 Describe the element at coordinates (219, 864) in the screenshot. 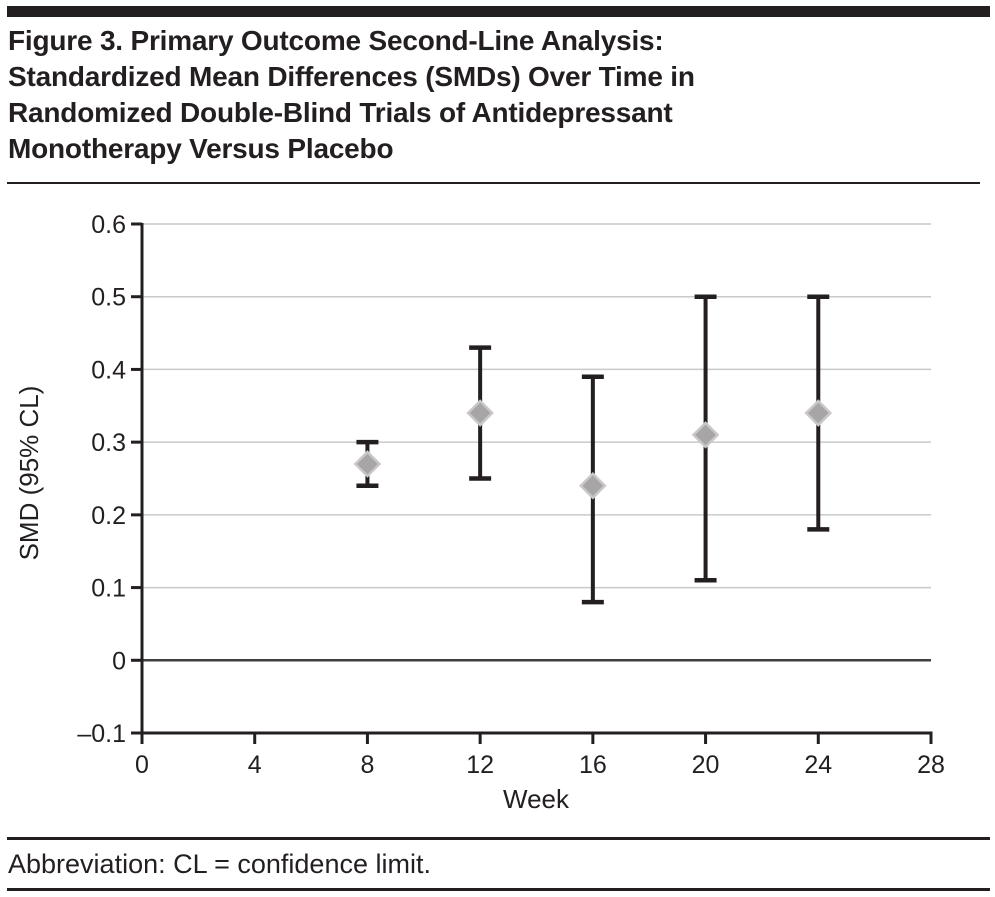

I see `footnote: Abbreviation: CL = confidence limit.` at that location.